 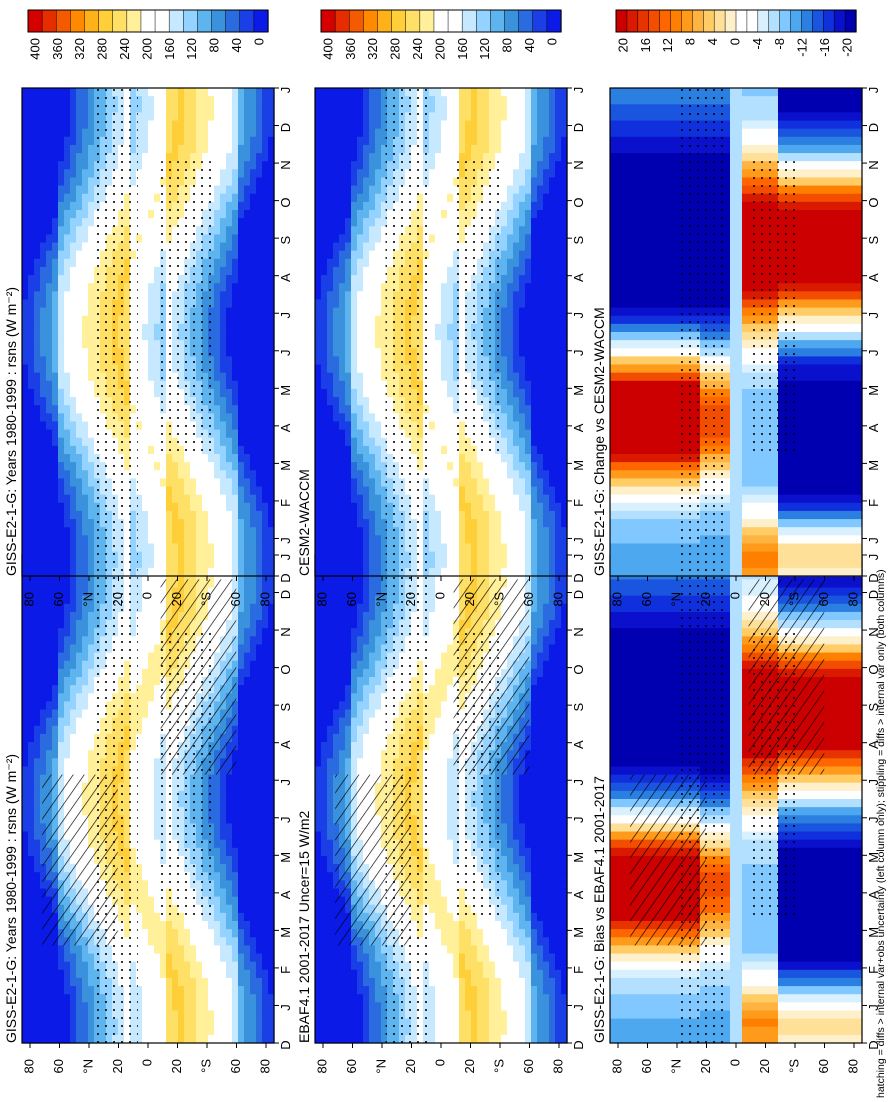 I want to click on month-tick-label: J, so click(x=285, y=782).